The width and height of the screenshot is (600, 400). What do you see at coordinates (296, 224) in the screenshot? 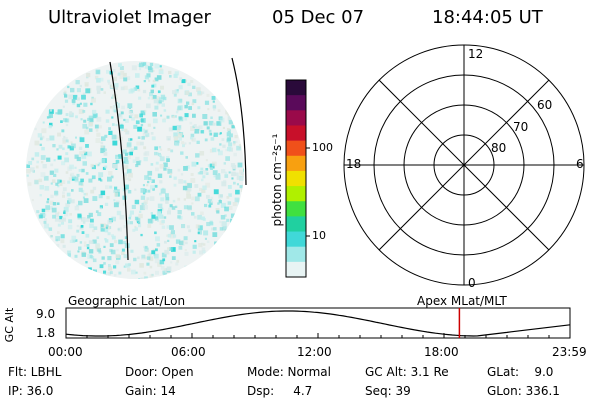
I see `colorbar-band` at bounding box center [296, 224].